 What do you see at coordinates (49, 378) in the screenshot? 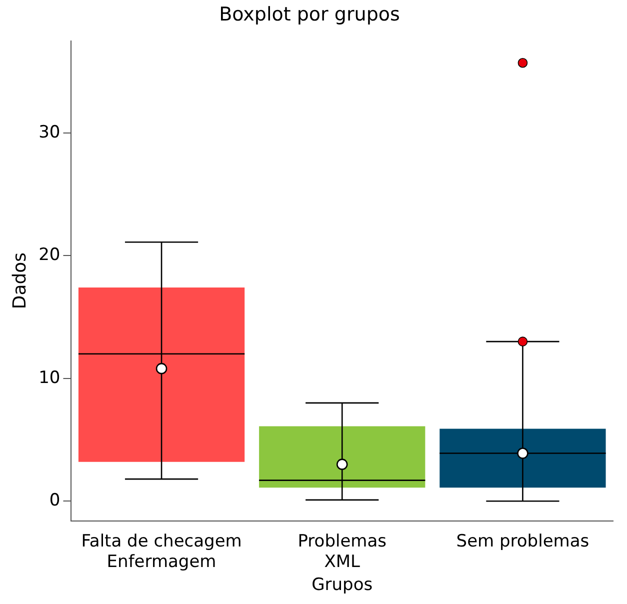
I see `y-tick-label: 10` at bounding box center [49, 378].